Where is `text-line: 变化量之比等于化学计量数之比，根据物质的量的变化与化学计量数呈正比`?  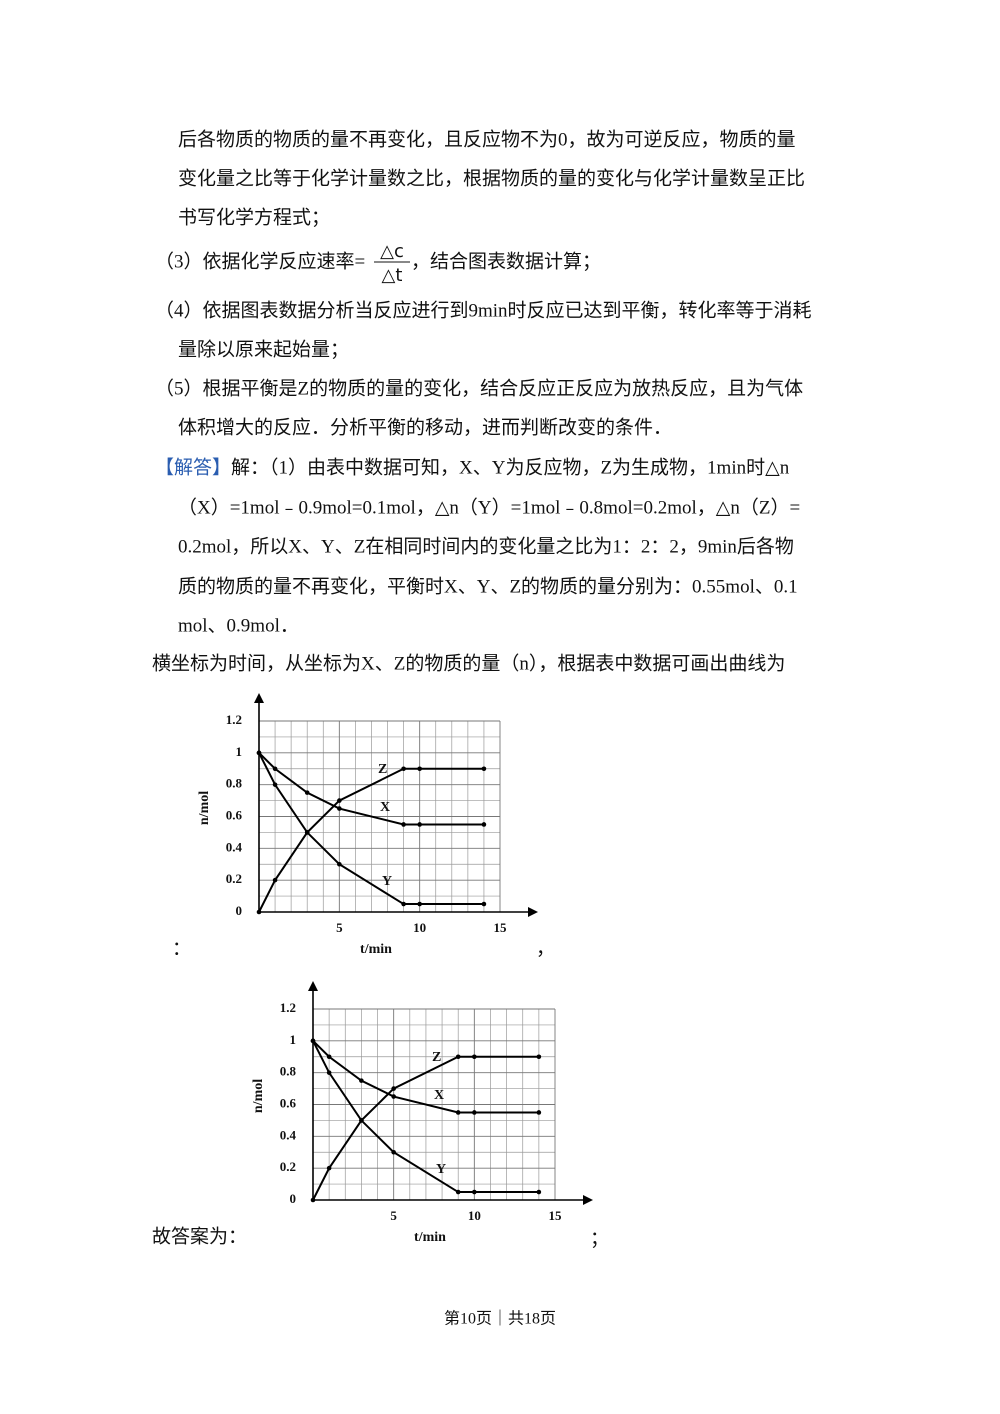 text-line: 变化量之比等于化学计量数之比，根据物质的量的变化与化学计量数呈正比 is located at coordinates (491, 178).